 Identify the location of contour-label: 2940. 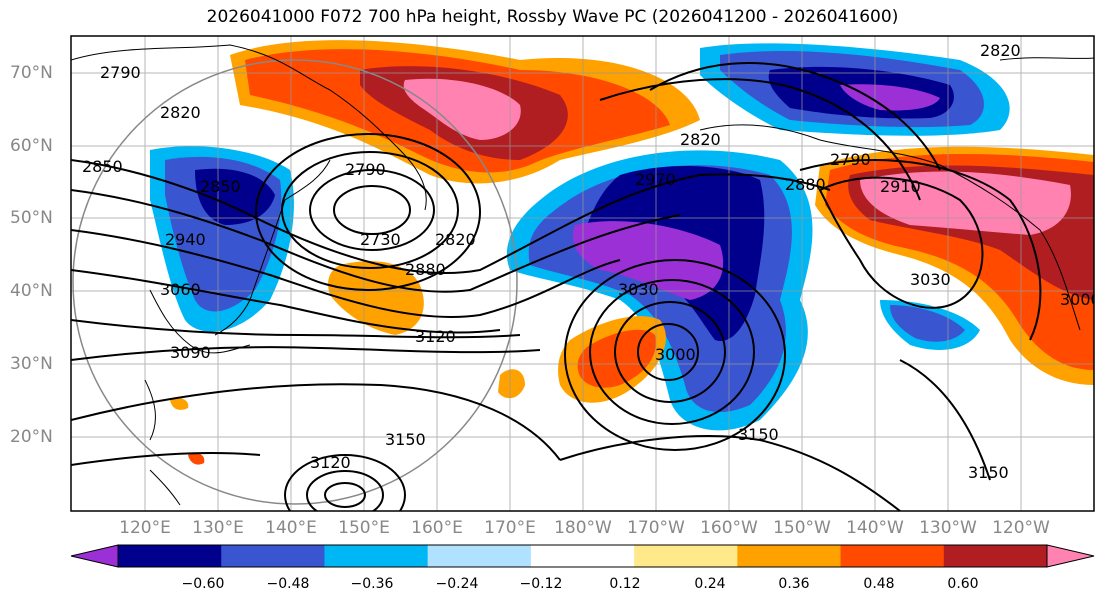
(185, 239).